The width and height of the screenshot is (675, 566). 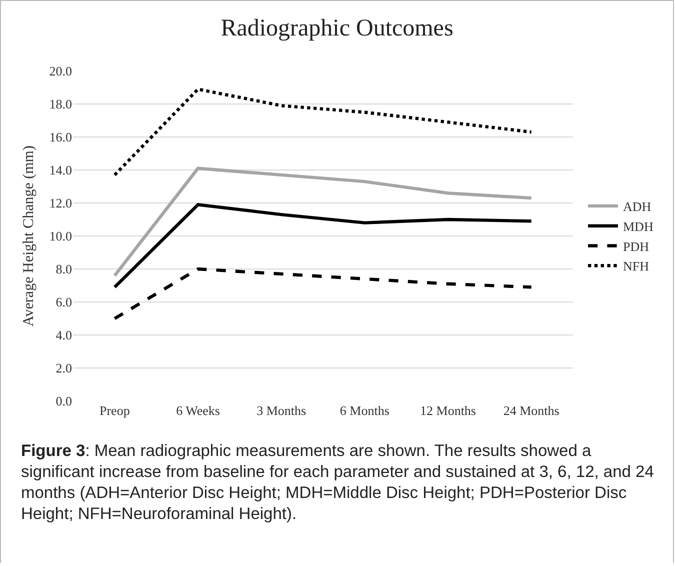 I want to click on legend-label: ADH, so click(x=637, y=206).